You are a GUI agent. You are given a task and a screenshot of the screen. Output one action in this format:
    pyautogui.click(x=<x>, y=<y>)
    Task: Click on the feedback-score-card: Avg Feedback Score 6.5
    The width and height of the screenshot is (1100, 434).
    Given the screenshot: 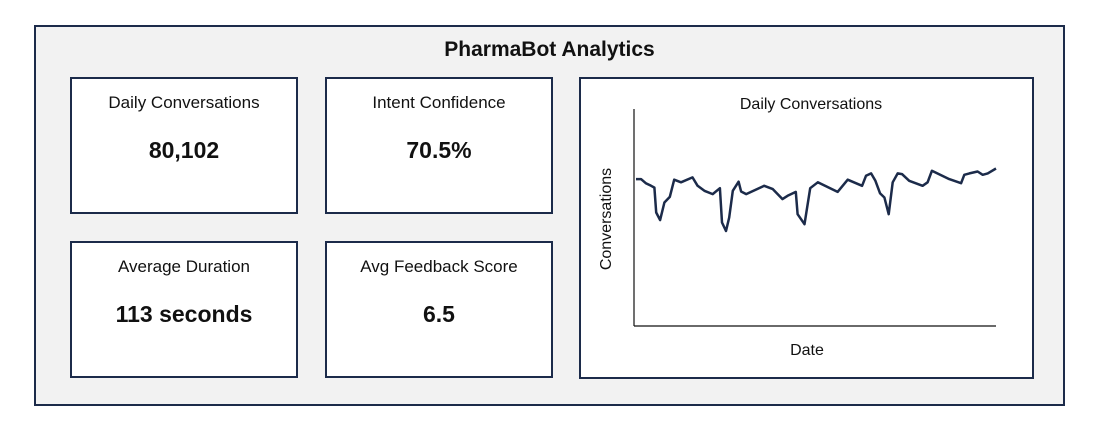 What is the action you would take?
    pyautogui.click(x=439, y=309)
    